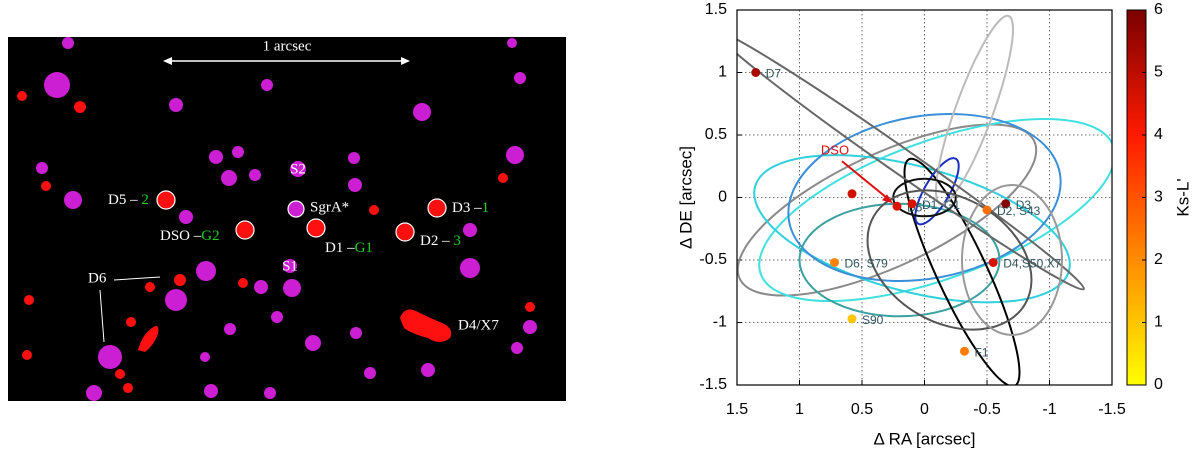 Image resolution: width=1199 pixels, height=460 pixels. I want to click on colorbar-label: Ks-L', so click(1182, 197).